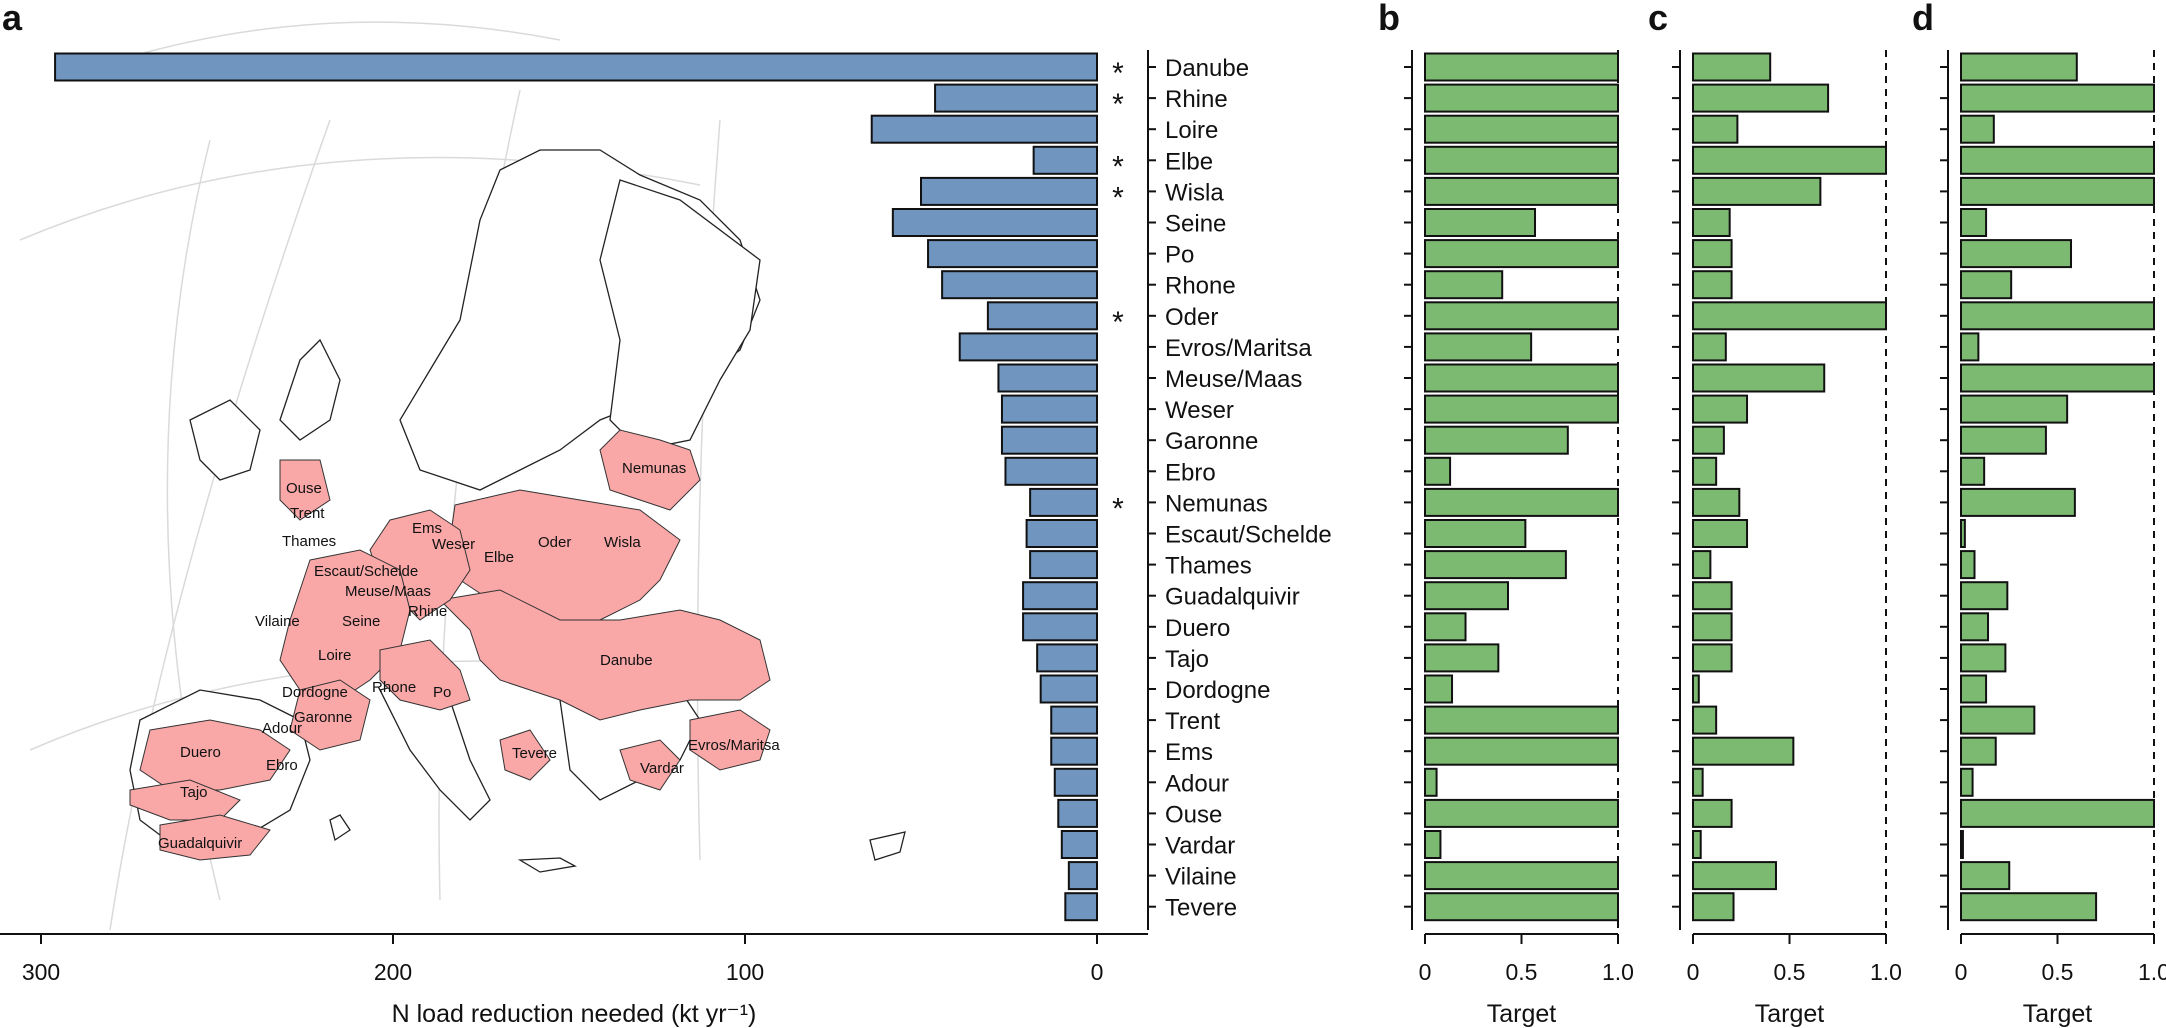 Image resolution: width=2166 pixels, height=1028 pixels. What do you see at coordinates (1063, 502) in the screenshot?
I see `bar-a-nemunas` at bounding box center [1063, 502].